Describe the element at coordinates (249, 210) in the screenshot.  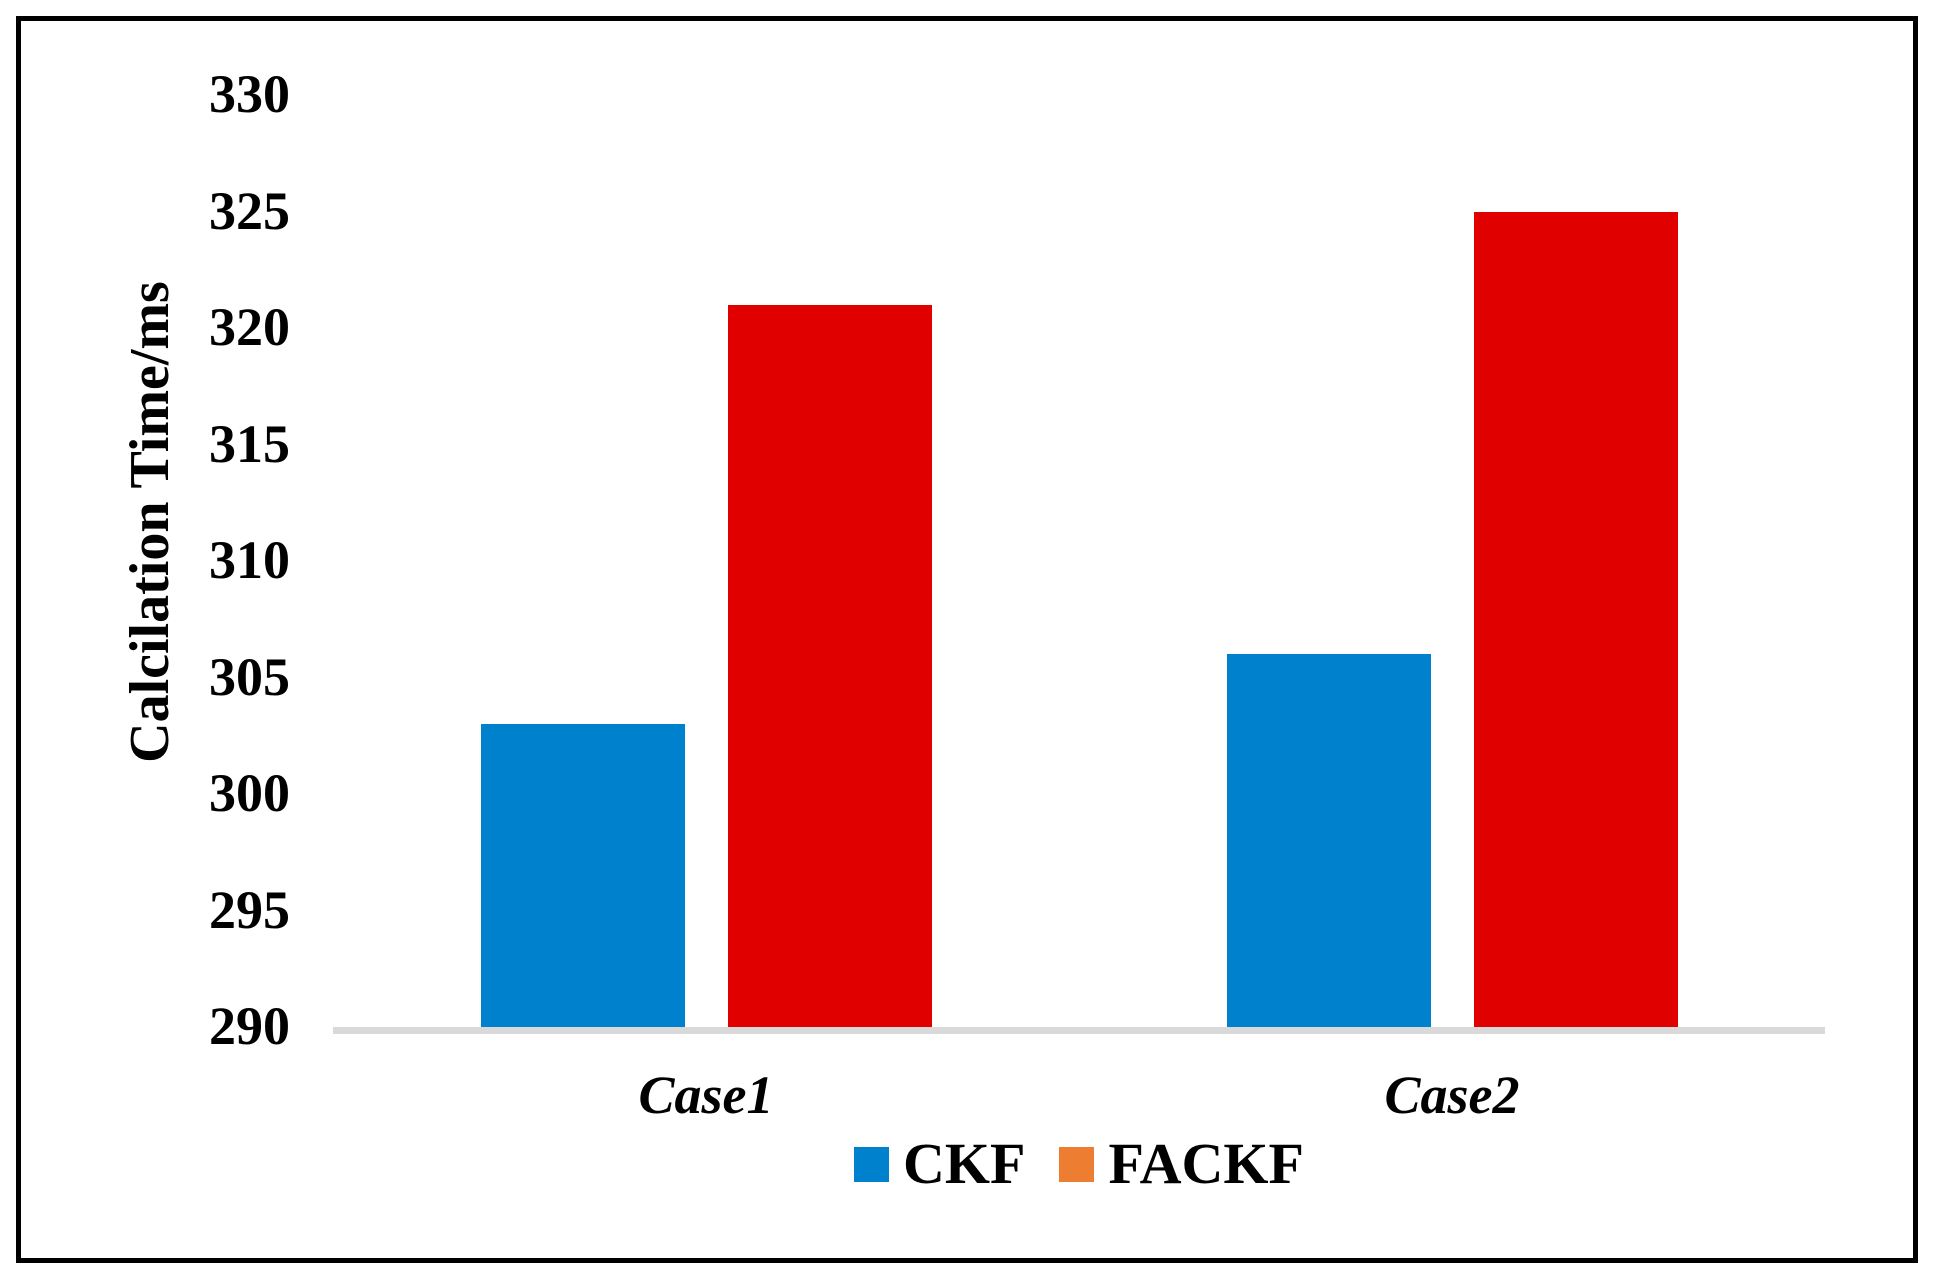
I see `y-tick-label: 325` at that location.